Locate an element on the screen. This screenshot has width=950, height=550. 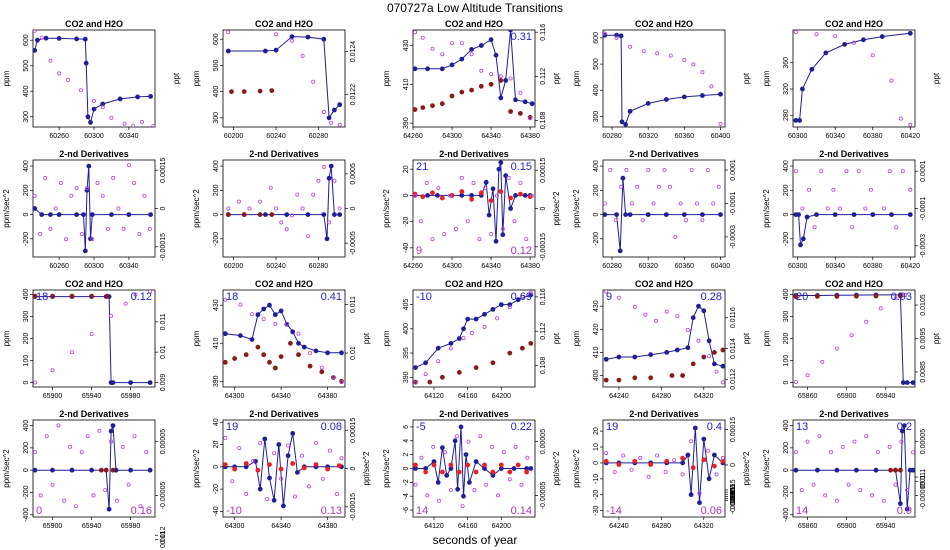
y2-tick-label: 0.00015 is located at coordinates (733, 429).